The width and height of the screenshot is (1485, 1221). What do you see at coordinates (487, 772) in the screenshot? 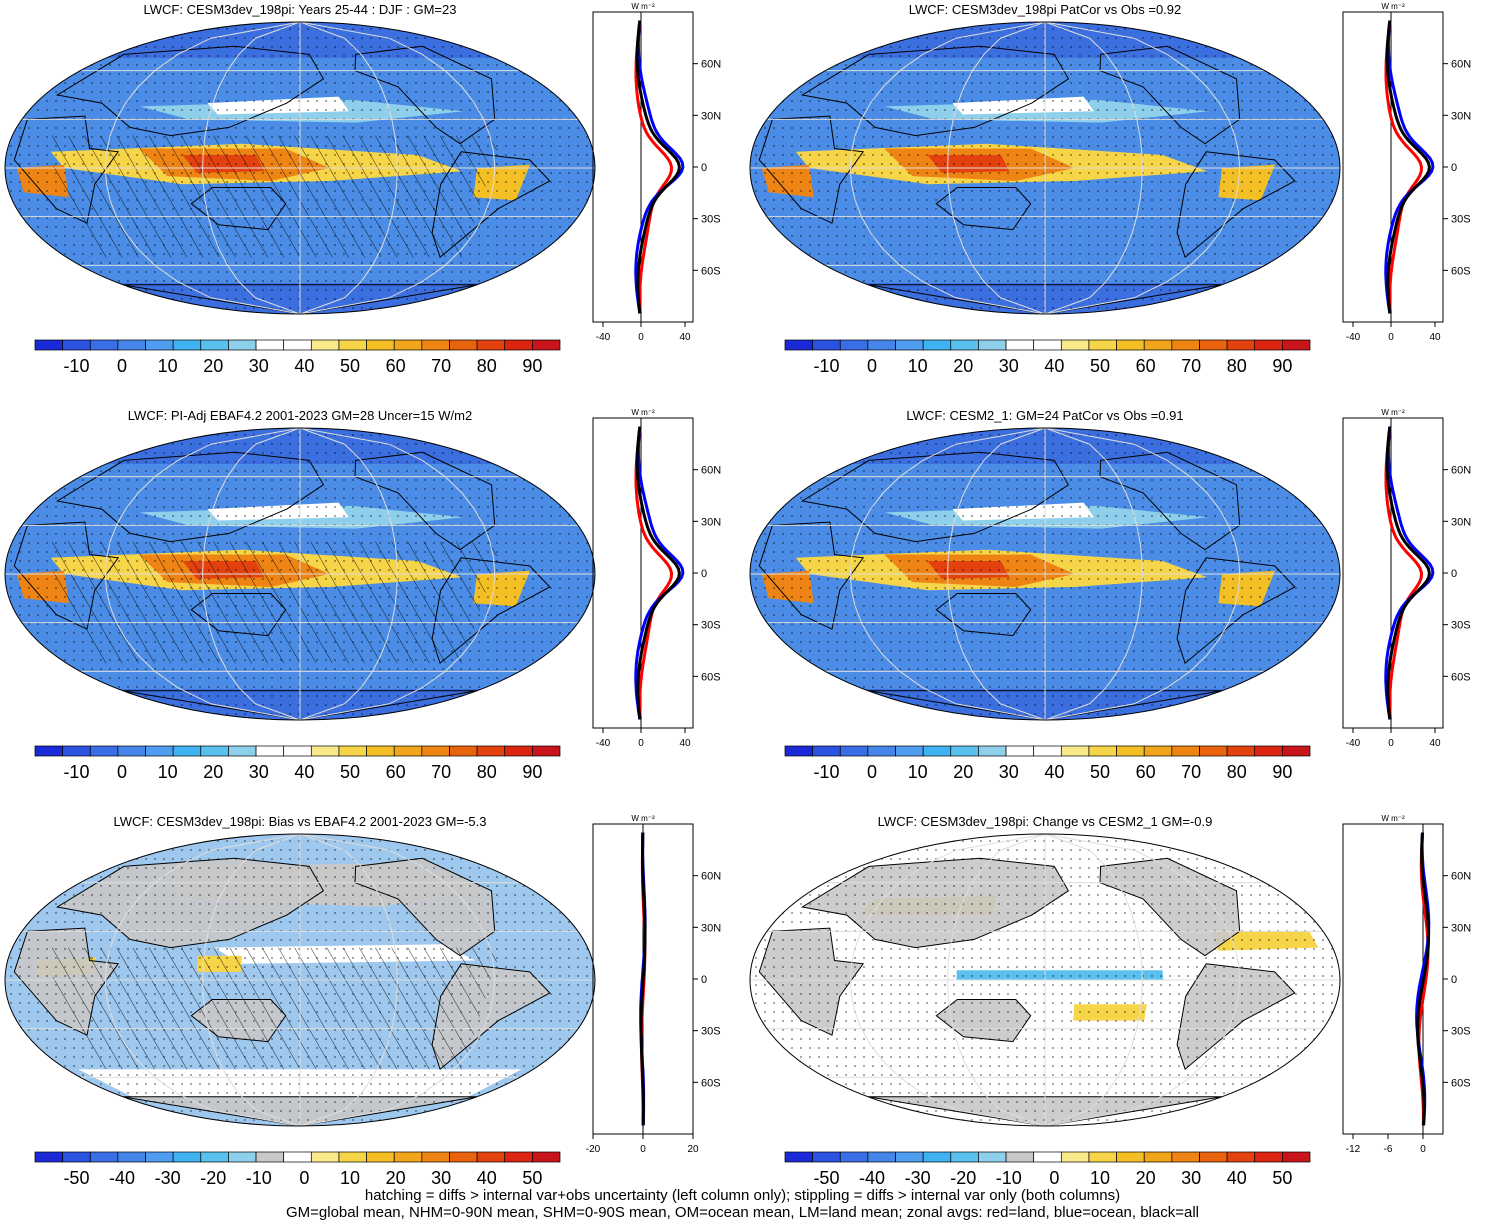
I see `colorbar-label: 80` at bounding box center [487, 772].